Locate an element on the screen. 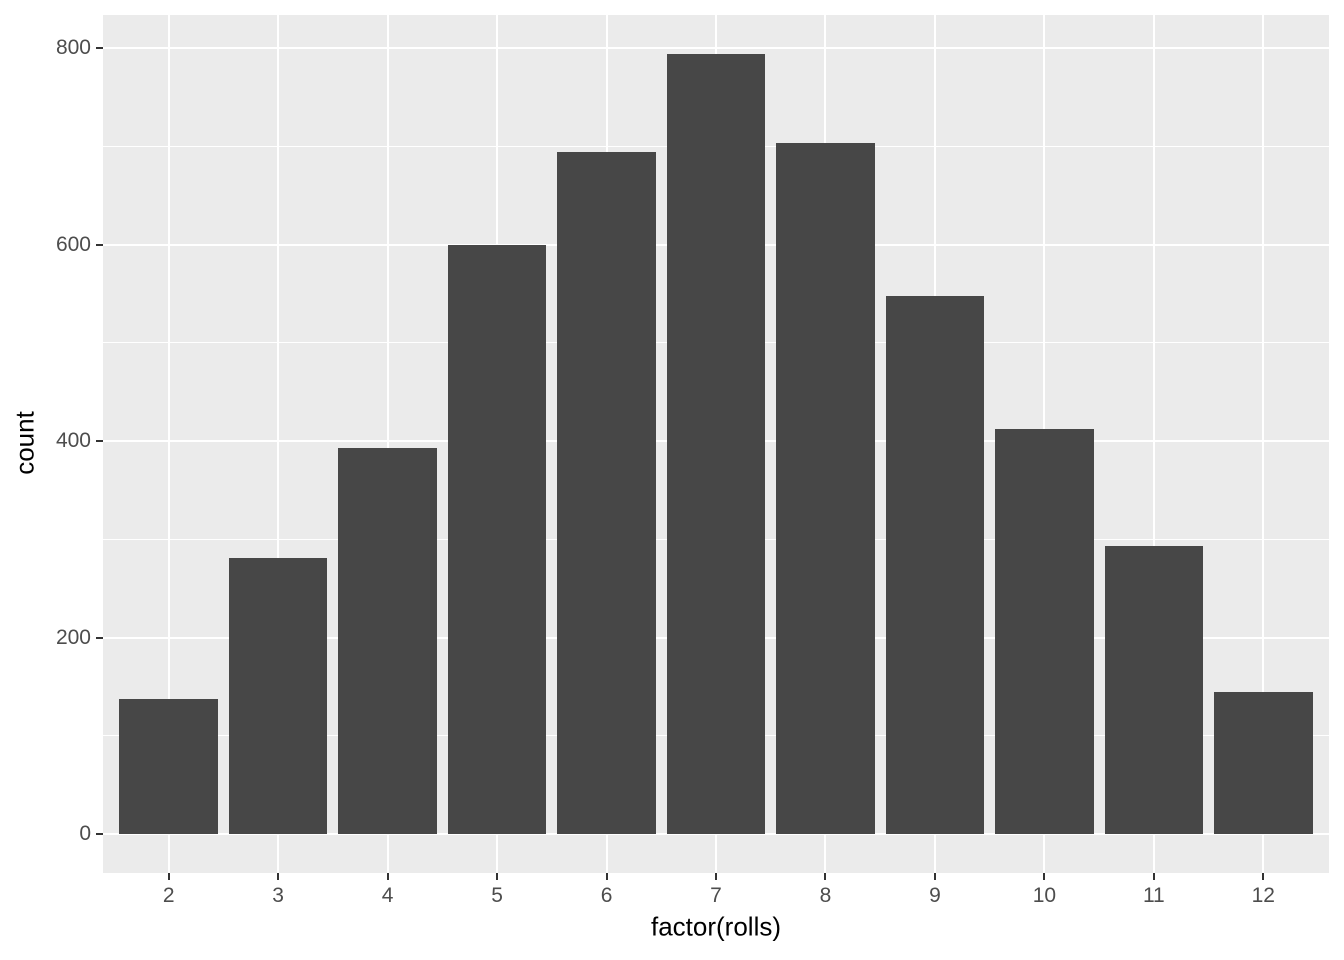 The height and width of the screenshot is (960, 1344). y-axis-title: count is located at coordinates (24, 443).